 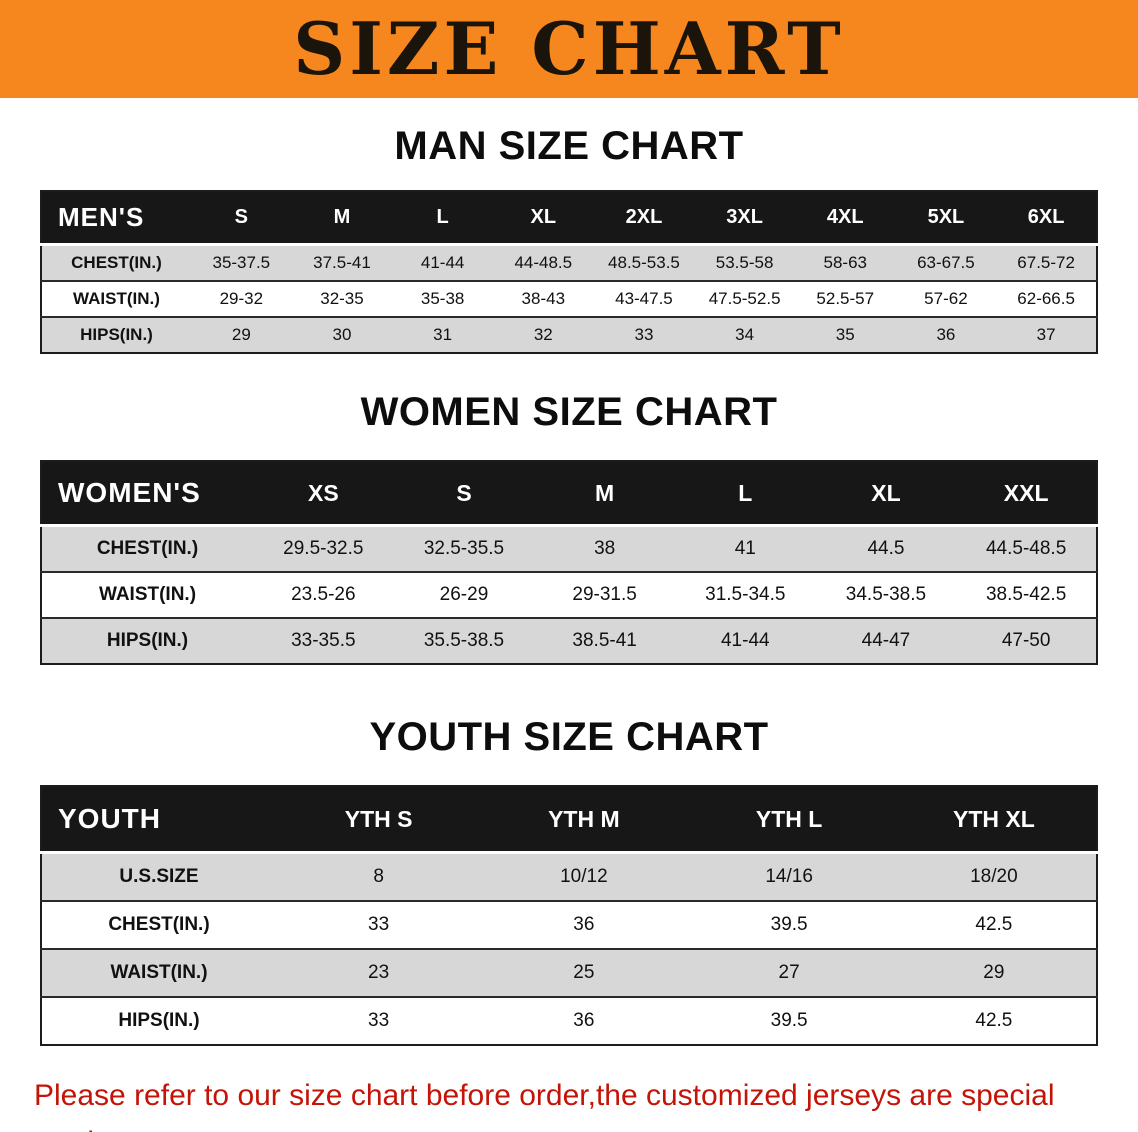 I want to click on value-cell: 44.5-48.5, so click(x=1026, y=548).